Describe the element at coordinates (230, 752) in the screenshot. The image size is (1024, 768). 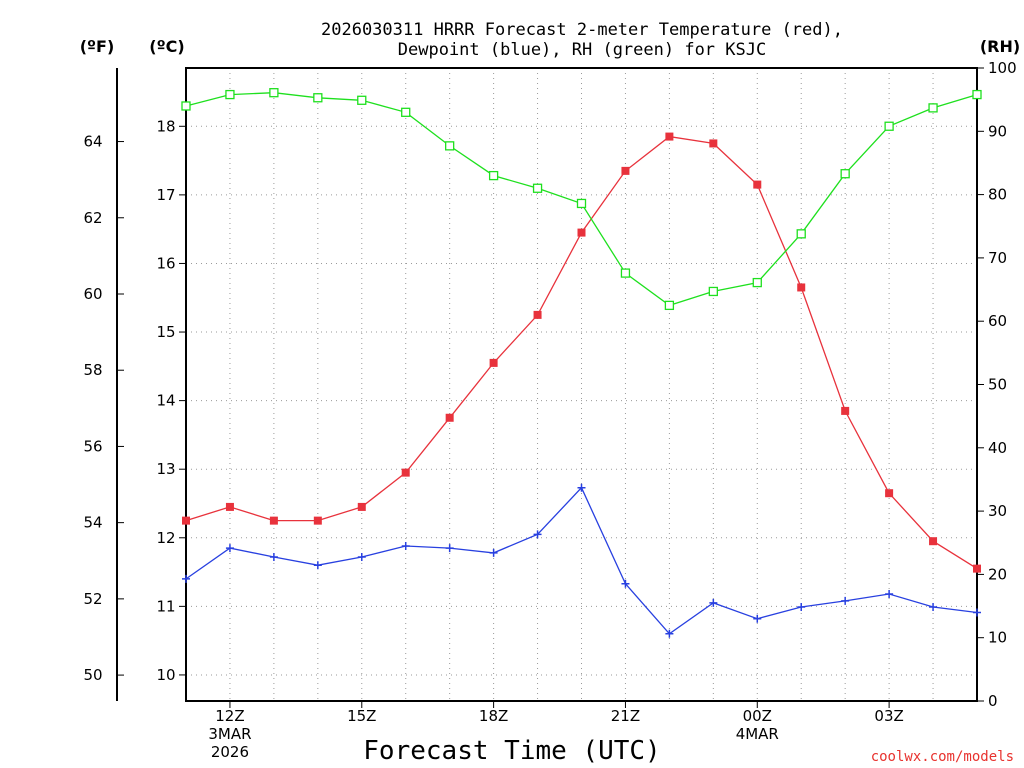
I see `x-tick-label: 2026` at that location.